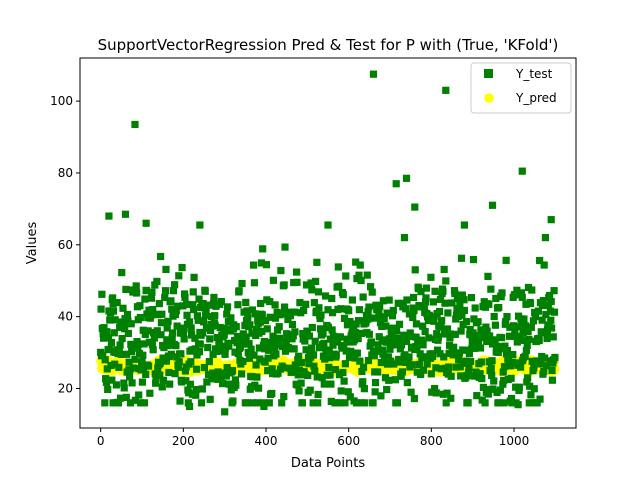  Describe the element at coordinates (313, 438) in the screenshot. I see `x-axis: 0 200 400 600 800 1000` at that location.